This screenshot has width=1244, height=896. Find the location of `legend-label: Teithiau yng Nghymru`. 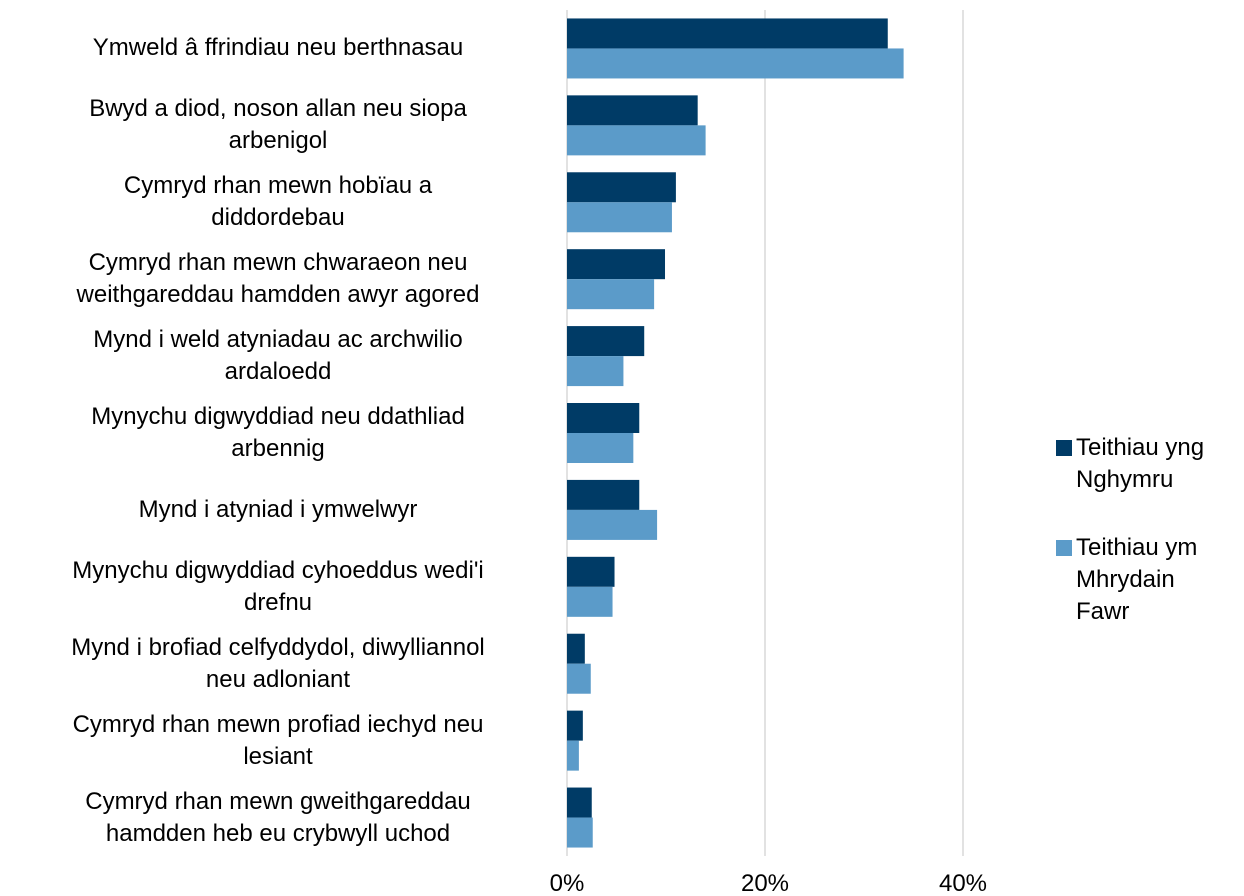

legend-label: Teithiau yng Nghymru is located at coordinates (1140, 463).